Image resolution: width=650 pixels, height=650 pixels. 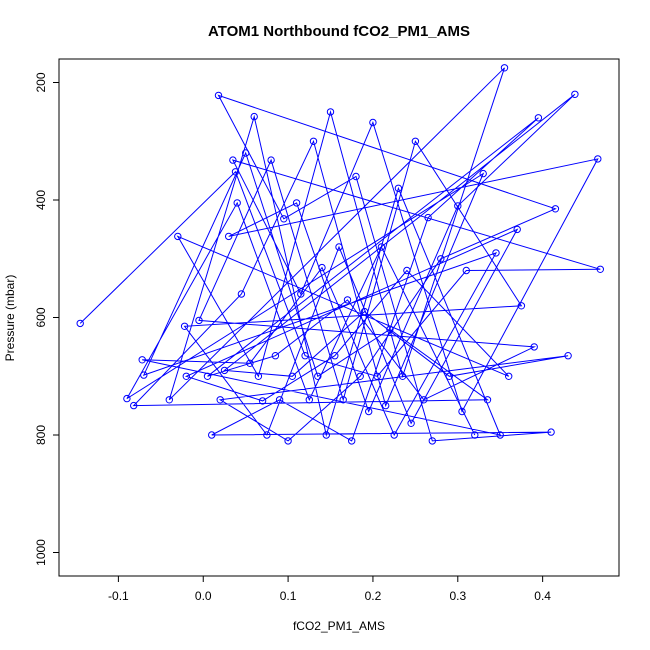 I want to click on y-tick-label: 200, so click(x=41, y=82).